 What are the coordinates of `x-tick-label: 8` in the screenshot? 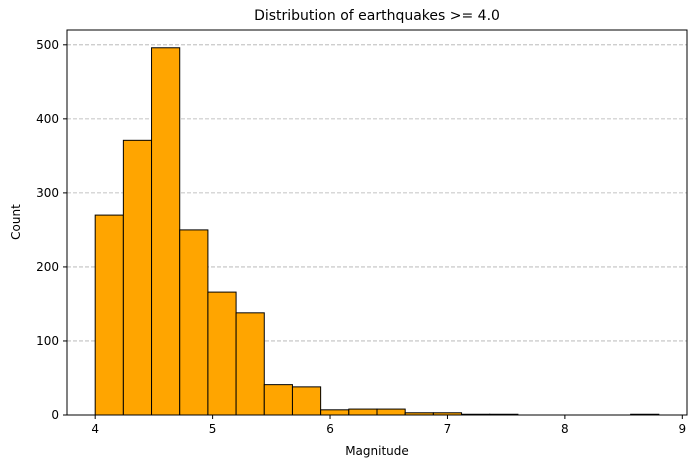 It's located at (565, 429).